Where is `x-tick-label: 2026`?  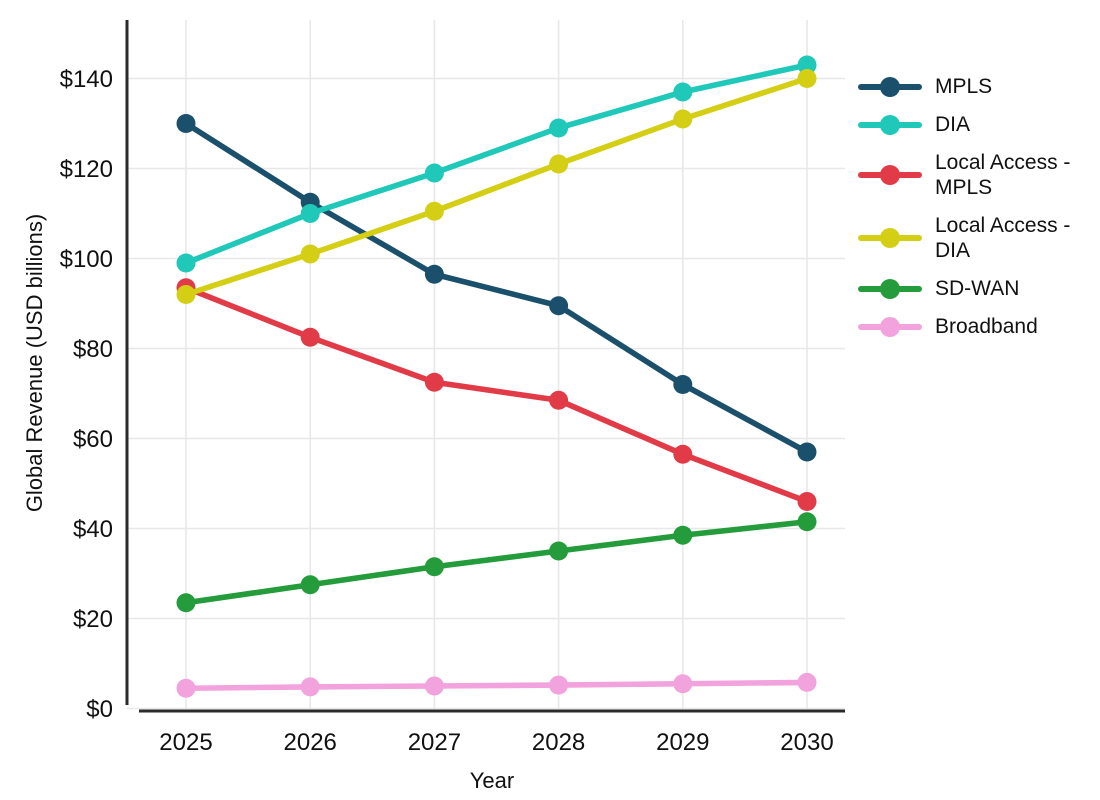
x-tick-label: 2026 is located at coordinates (310, 742).